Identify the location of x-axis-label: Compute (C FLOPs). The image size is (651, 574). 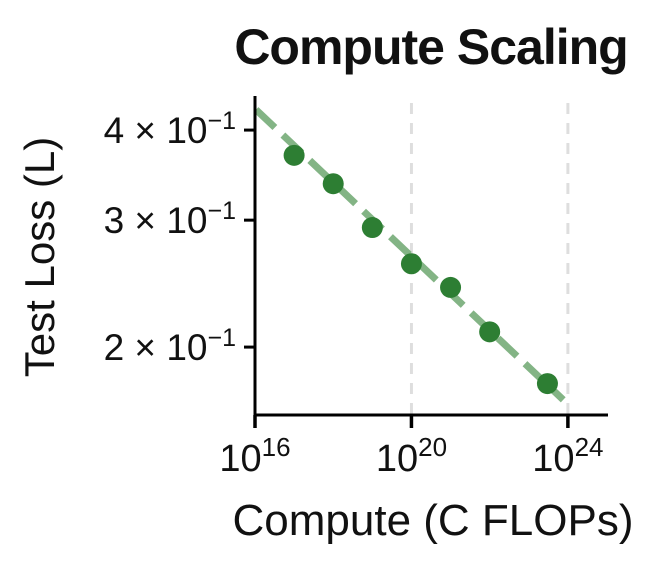
(433, 520).